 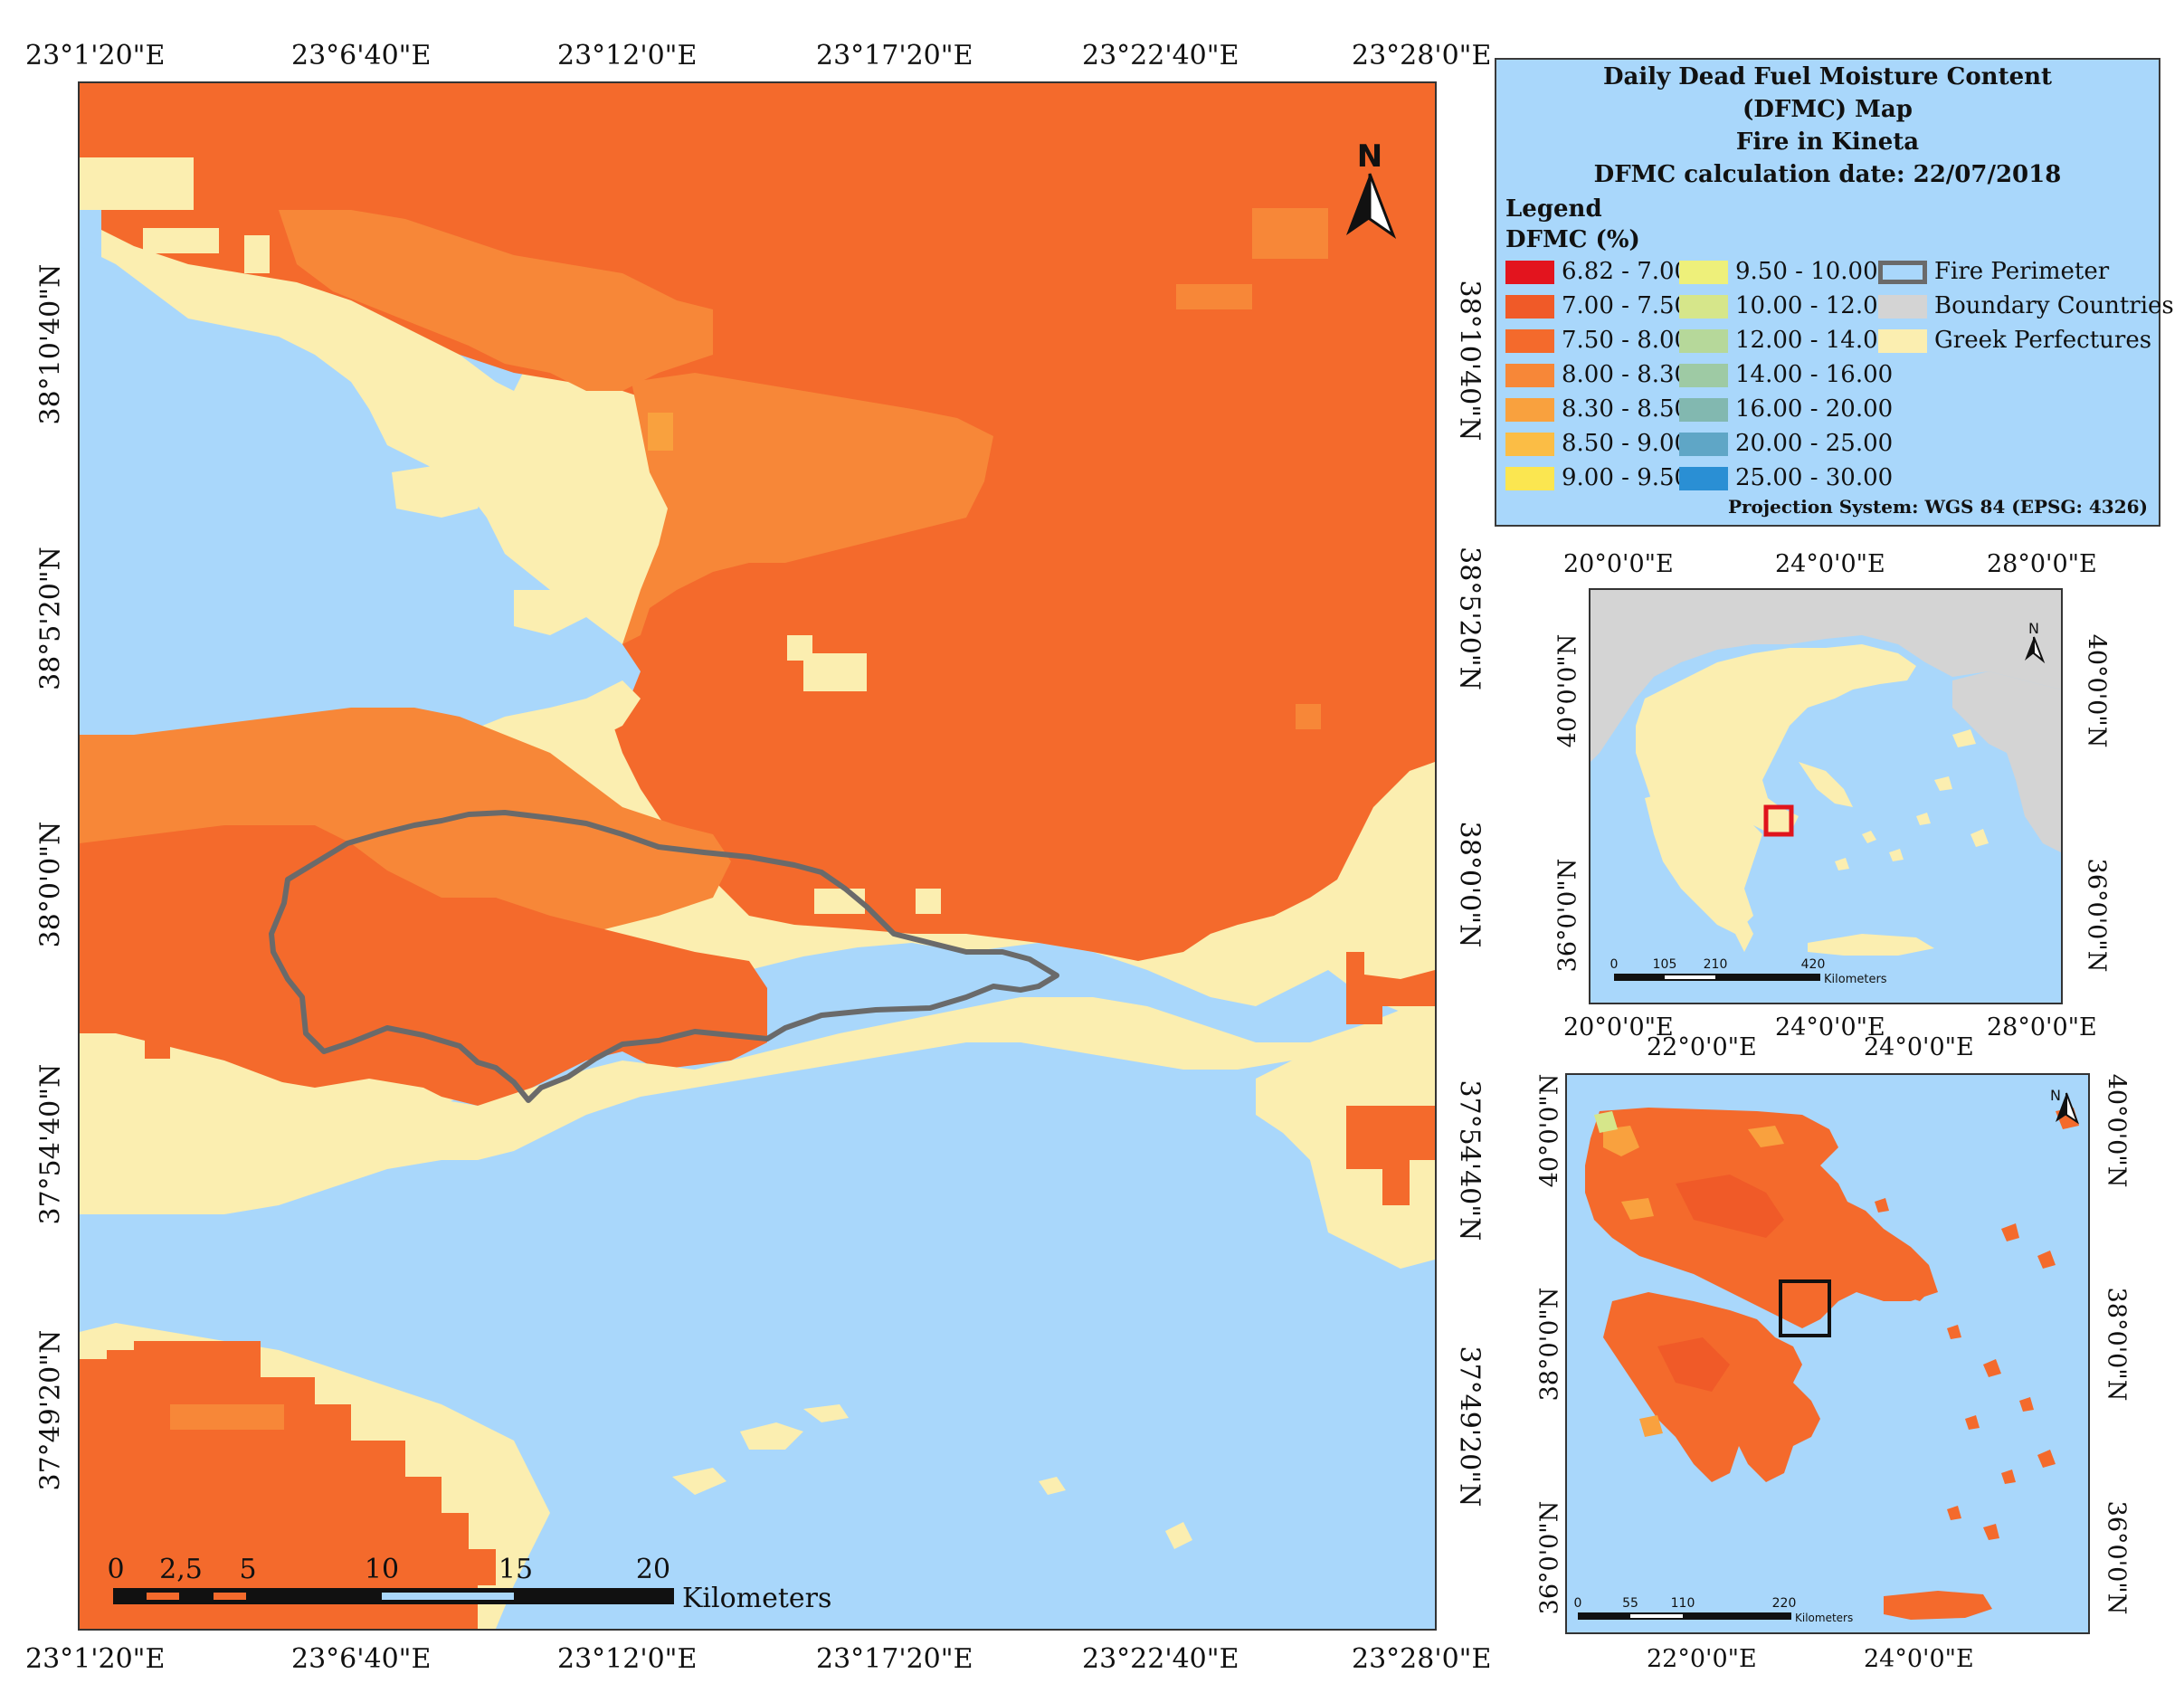 What do you see at coordinates (1805, 1308) in the screenshot?
I see `inset2-study-area-box` at bounding box center [1805, 1308].